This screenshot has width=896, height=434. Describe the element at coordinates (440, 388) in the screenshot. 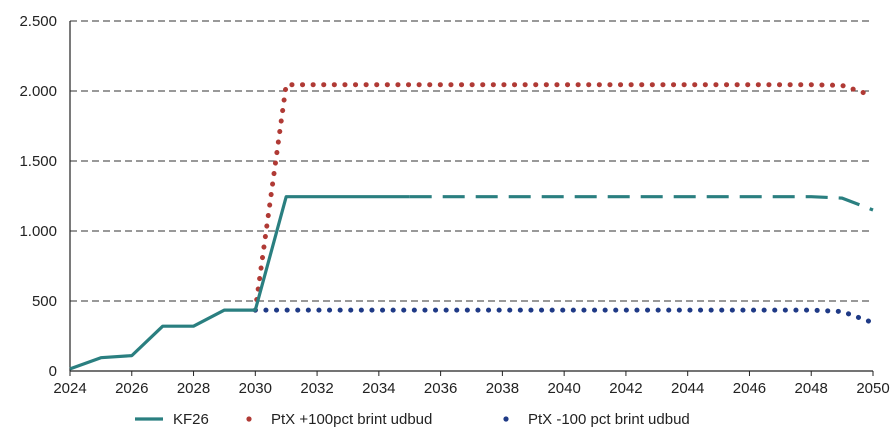

I see `x-tick-label: 2036` at that location.